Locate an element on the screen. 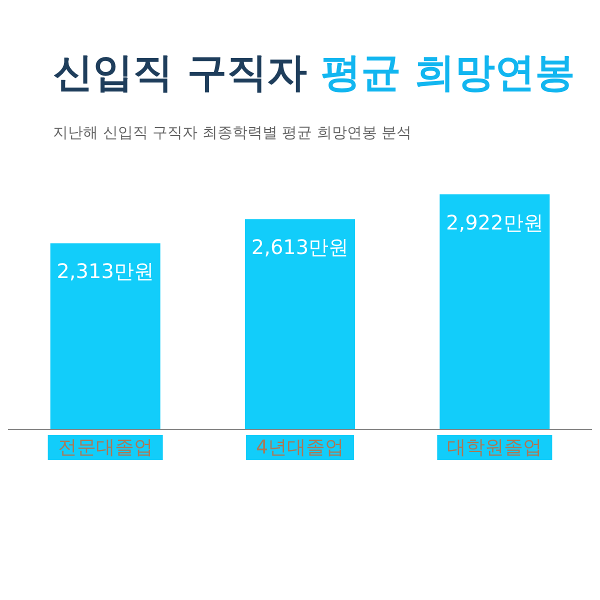  chart-subtitle: 지난해 신입직 구직자 최종학력별 평균 희망연봉 분석 is located at coordinates (232, 133).